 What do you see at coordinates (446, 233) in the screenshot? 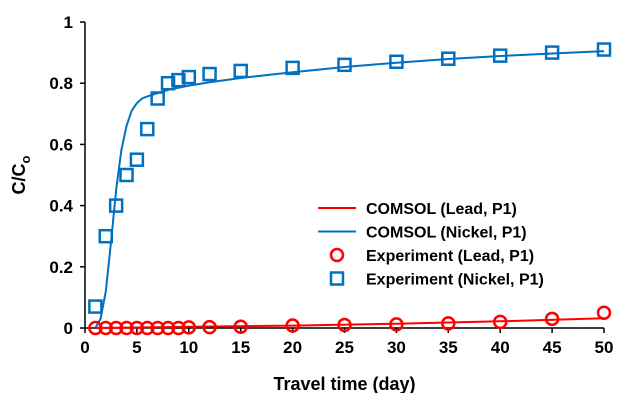
I see `legend-label: COMSOL (Nickel, P1)` at bounding box center [446, 233].